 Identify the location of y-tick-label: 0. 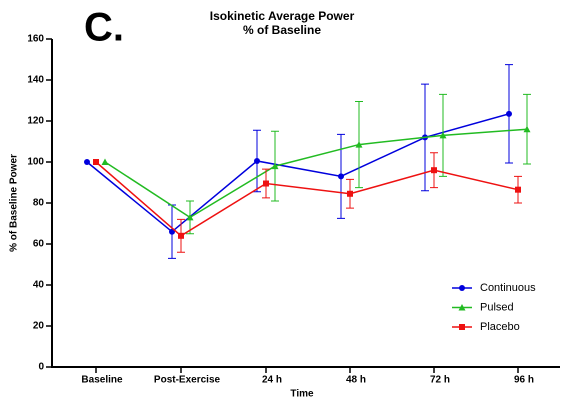
(41, 367).